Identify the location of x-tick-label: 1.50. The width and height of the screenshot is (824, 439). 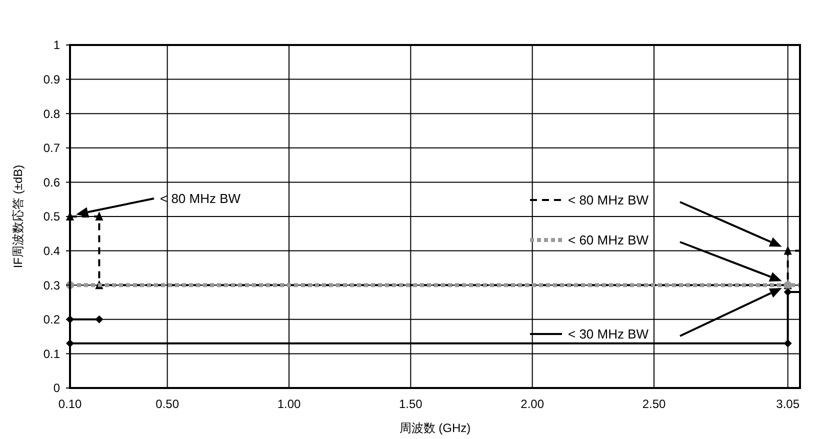
(410, 404).